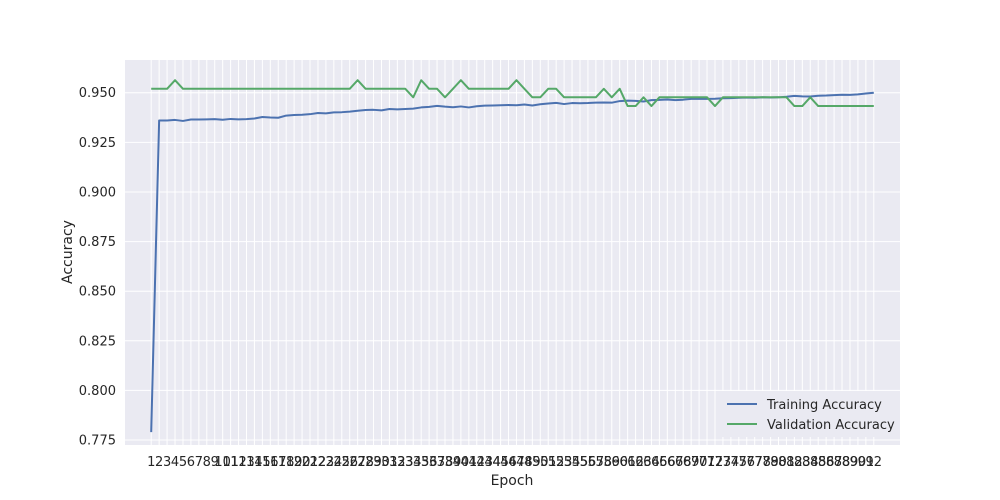 The width and height of the screenshot is (1000, 500). What do you see at coordinates (286, 462) in the screenshot?
I see `x-tick-label: 18` at bounding box center [286, 462].